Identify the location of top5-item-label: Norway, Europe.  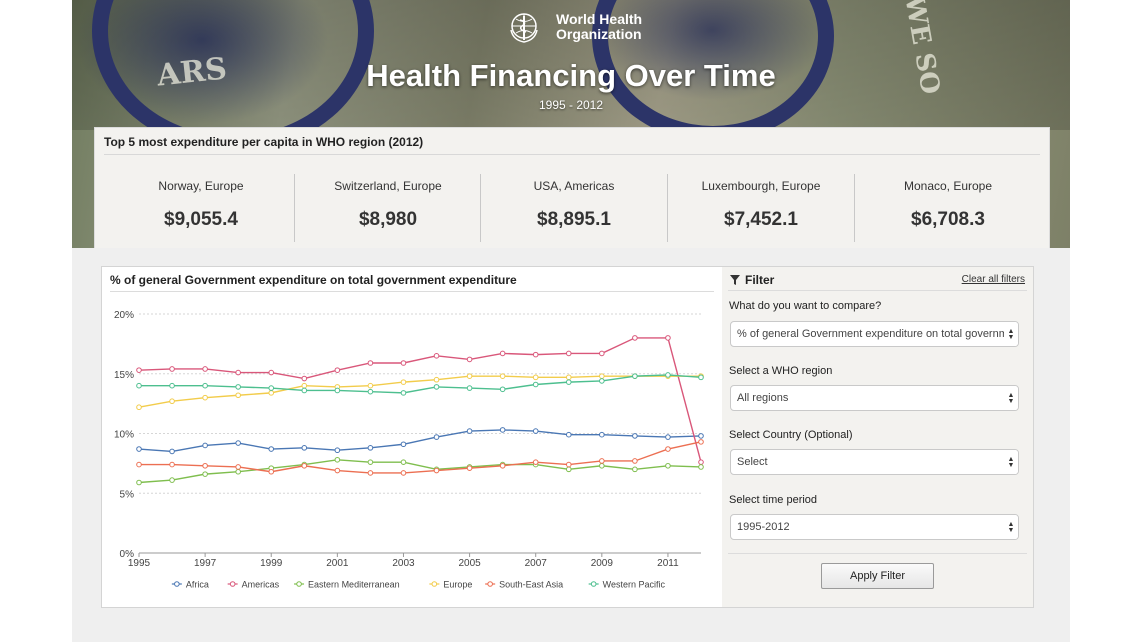
(201, 186).